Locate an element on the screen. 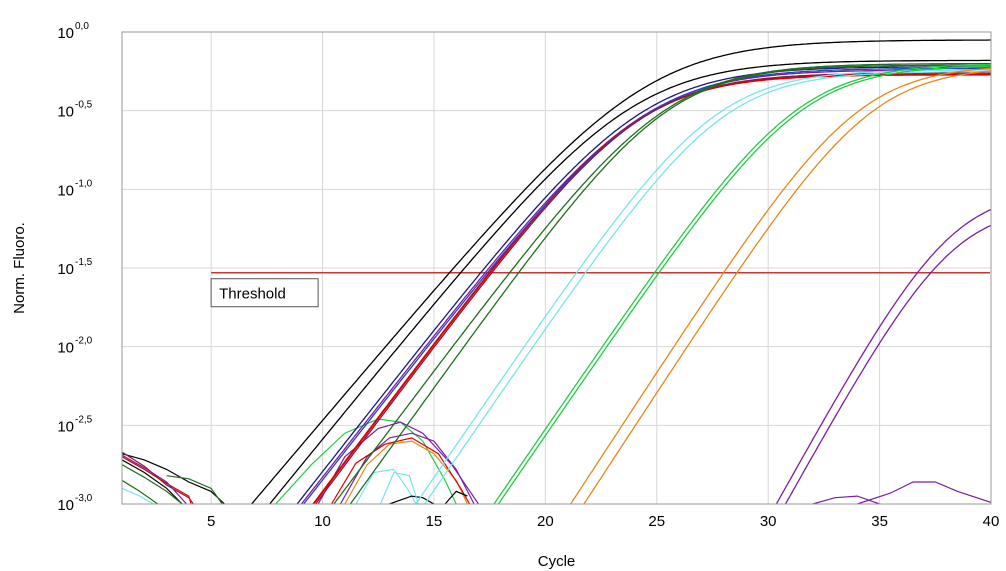 The width and height of the screenshot is (1006, 571). x-tick-label: 10 is located at coordinates (322, 521).